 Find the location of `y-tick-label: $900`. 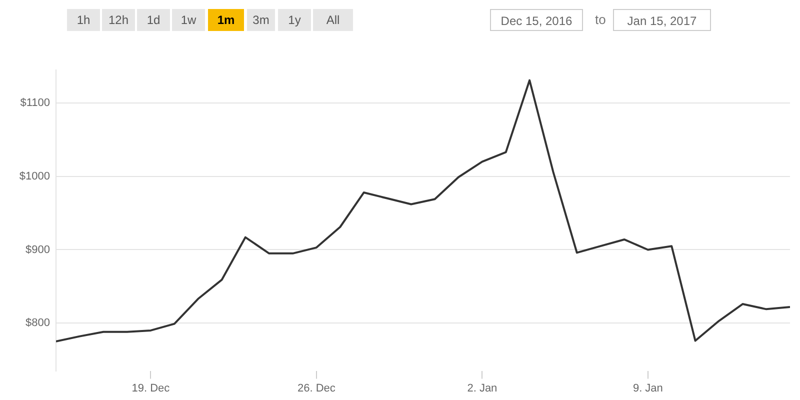

y-tick-label: $900 is located at coordinates (38, 250).